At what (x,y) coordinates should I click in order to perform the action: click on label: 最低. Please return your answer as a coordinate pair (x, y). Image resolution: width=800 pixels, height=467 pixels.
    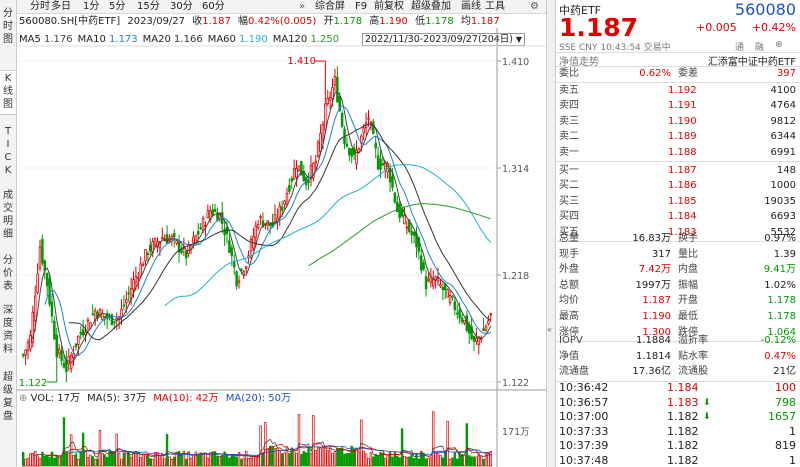
    Looking at the image, I should click on (688, 316).